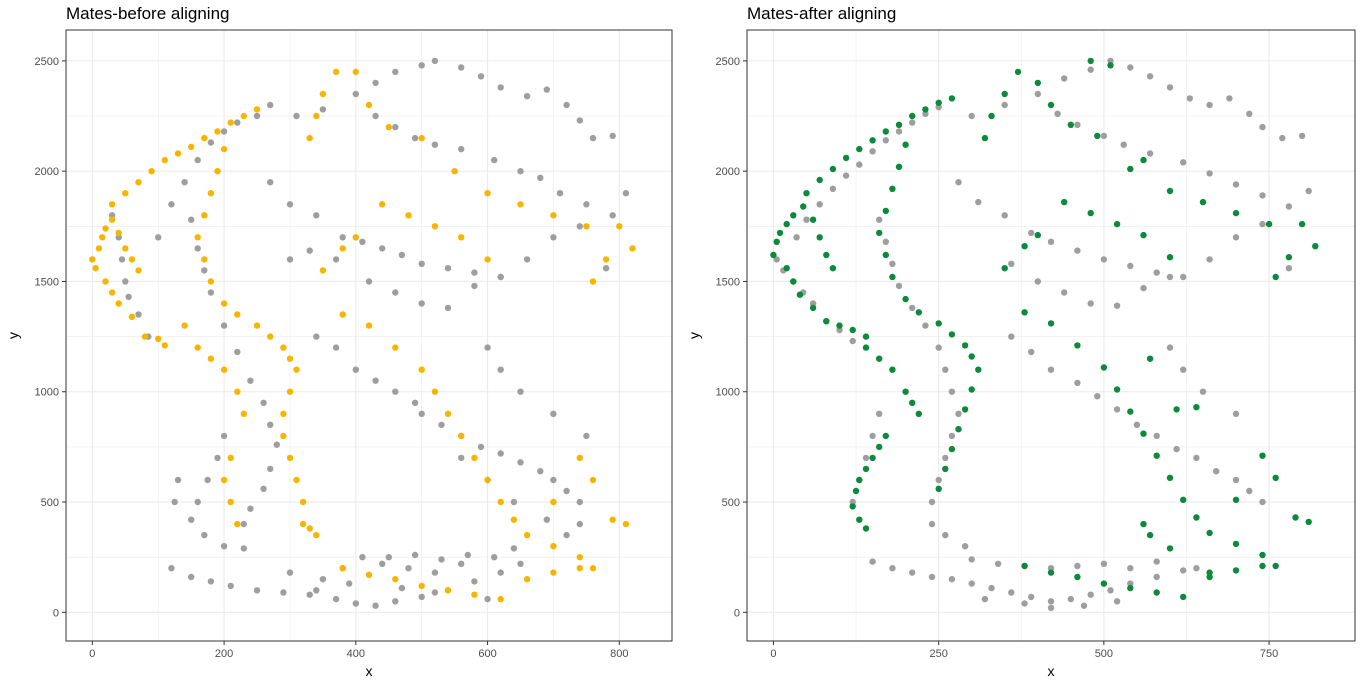 Image resolution: width=1363 pixels, height=683 pixels. I want to click on y-tick-label: 2000, so click(47, 172).